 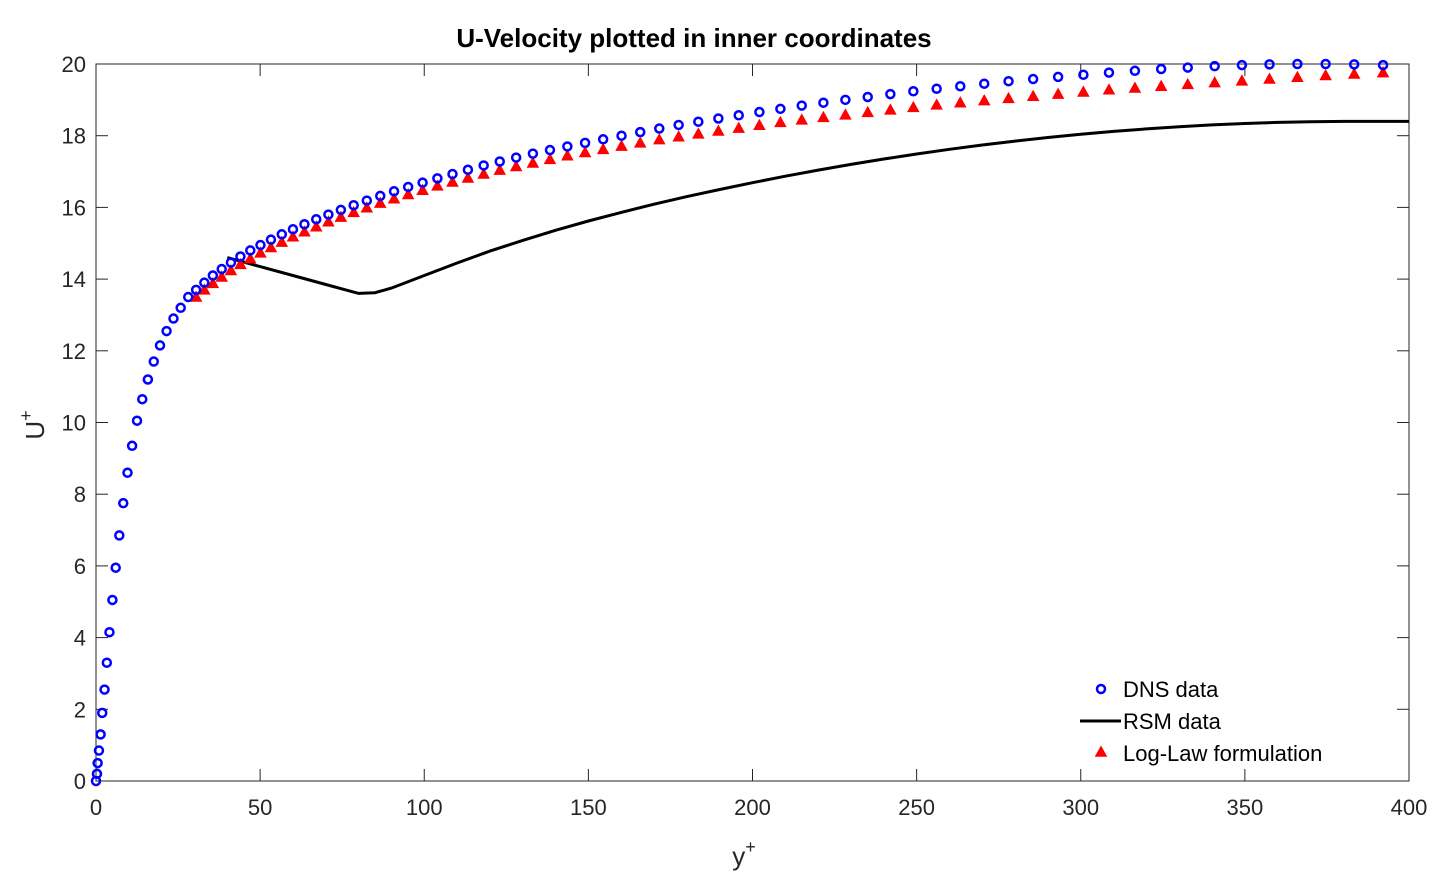 I want to click on x-tick-label: 50, so click(x=260, y=807).